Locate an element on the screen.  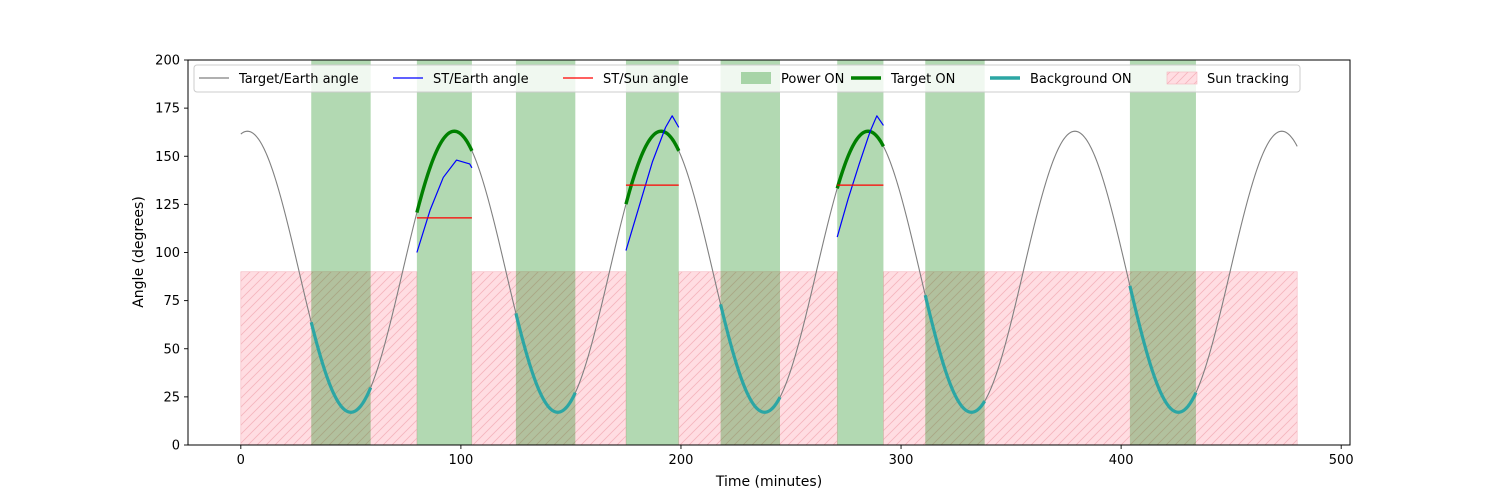
x-tick-label-200: 200 is located at coordinates (681, 460).